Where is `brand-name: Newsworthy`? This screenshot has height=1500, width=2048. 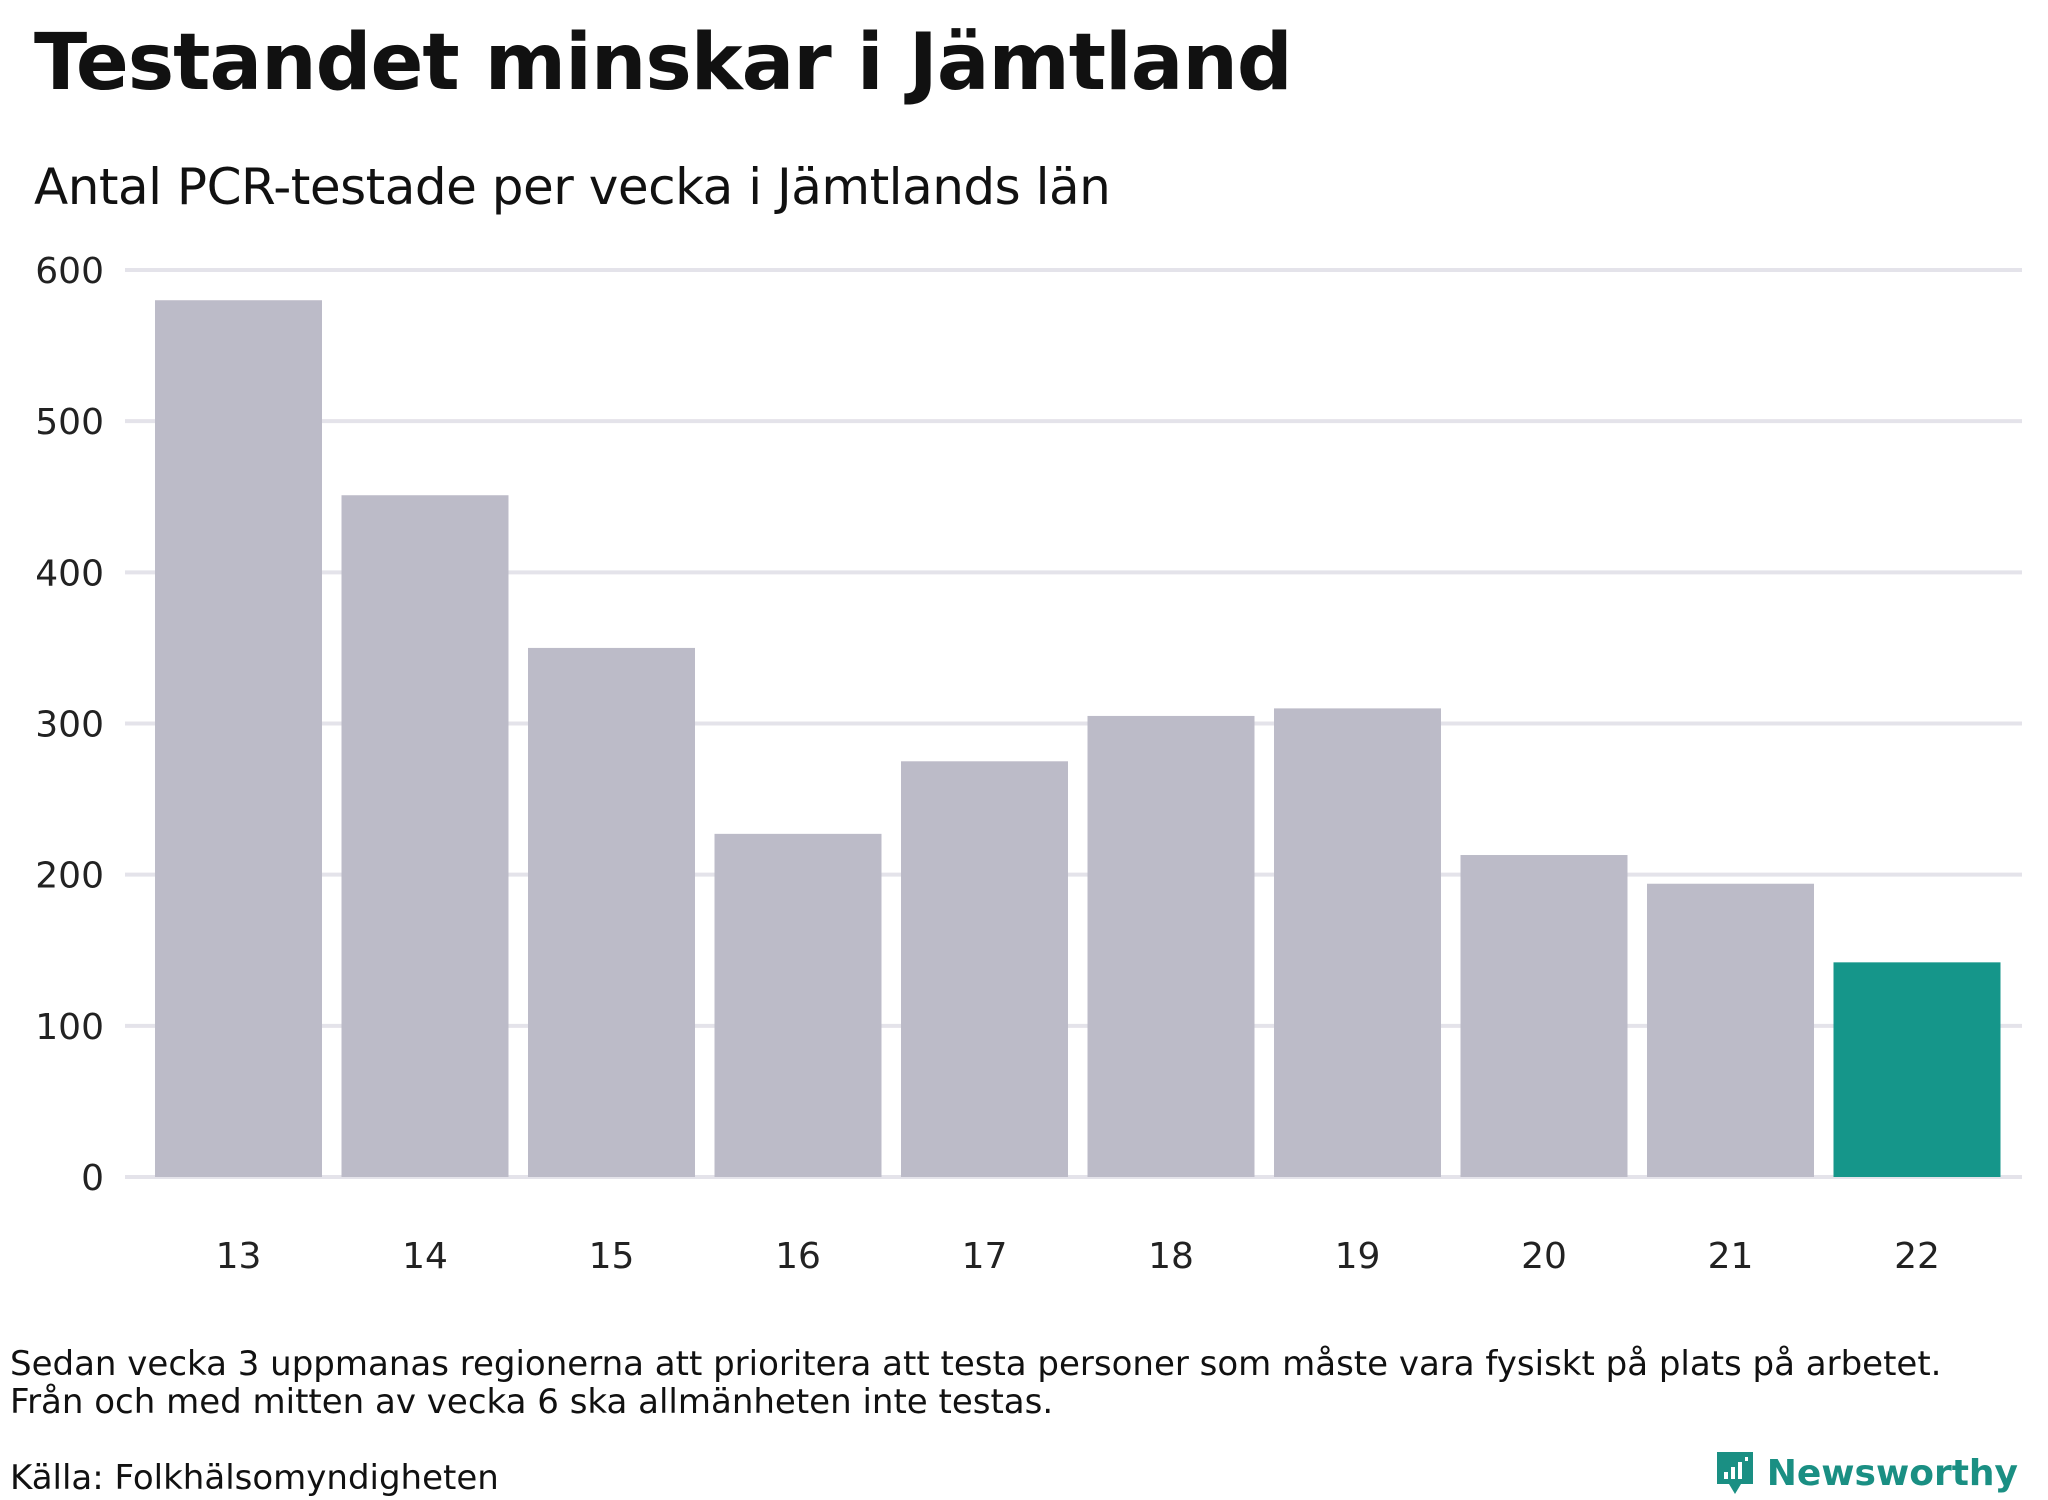 brand-name: Newsworthy is located at coordinates (1892, 1473).